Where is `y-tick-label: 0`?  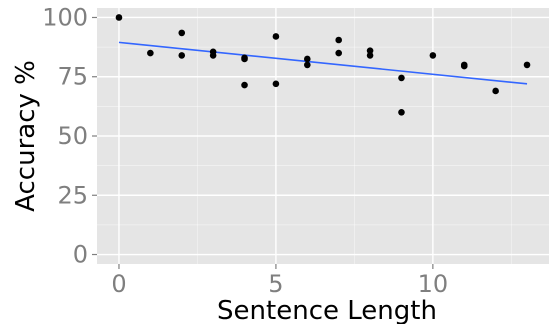 y-tick-label: 0 is located at coordinates (80, 255).